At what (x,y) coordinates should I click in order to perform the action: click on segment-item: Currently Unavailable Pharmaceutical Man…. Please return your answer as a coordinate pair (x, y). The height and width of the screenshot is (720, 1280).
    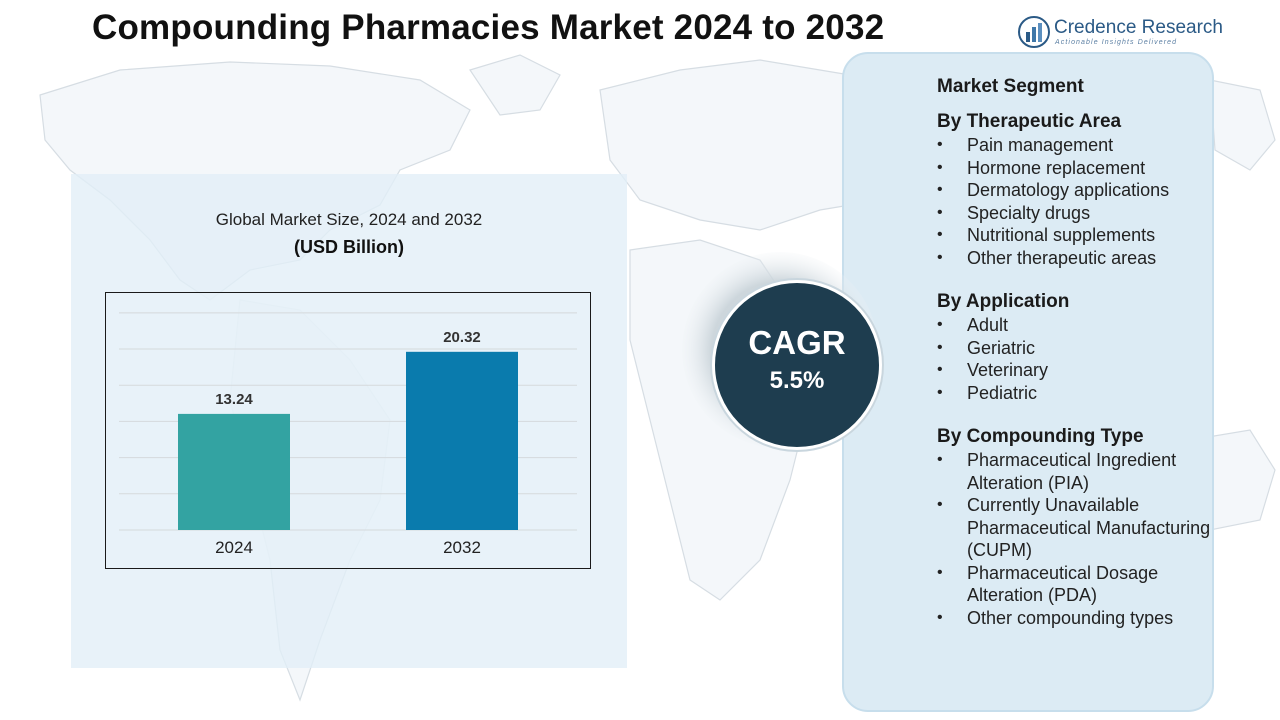
    Looking at the image, I should click on (1077, 528).